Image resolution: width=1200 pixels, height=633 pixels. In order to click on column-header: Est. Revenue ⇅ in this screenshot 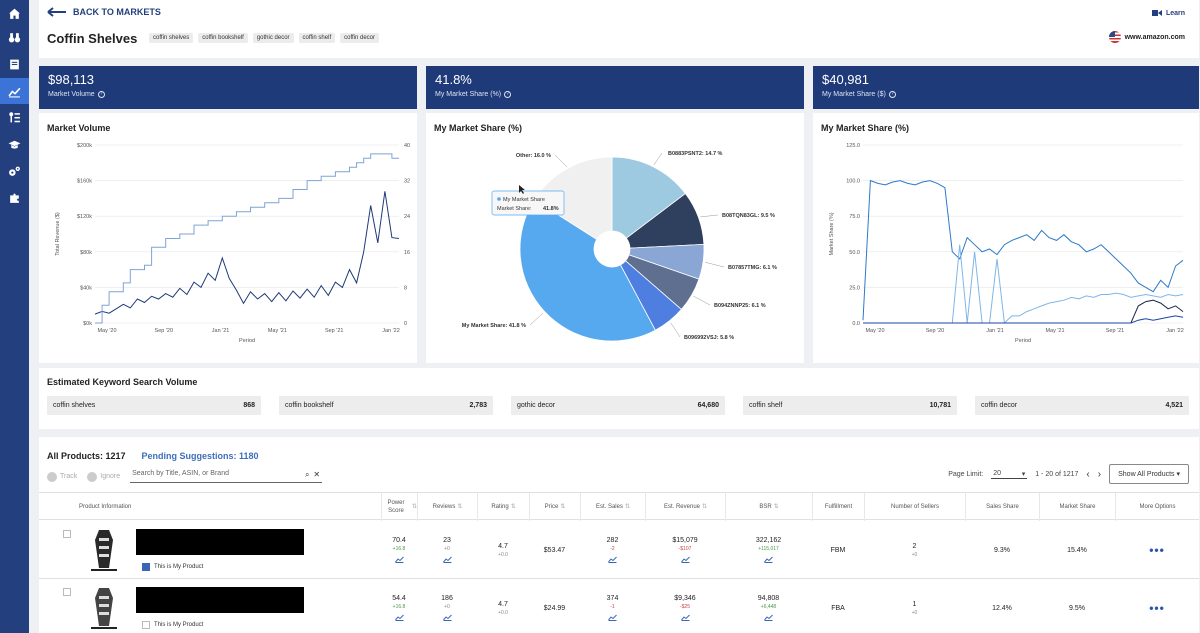, I will do `click(685, 507)`.